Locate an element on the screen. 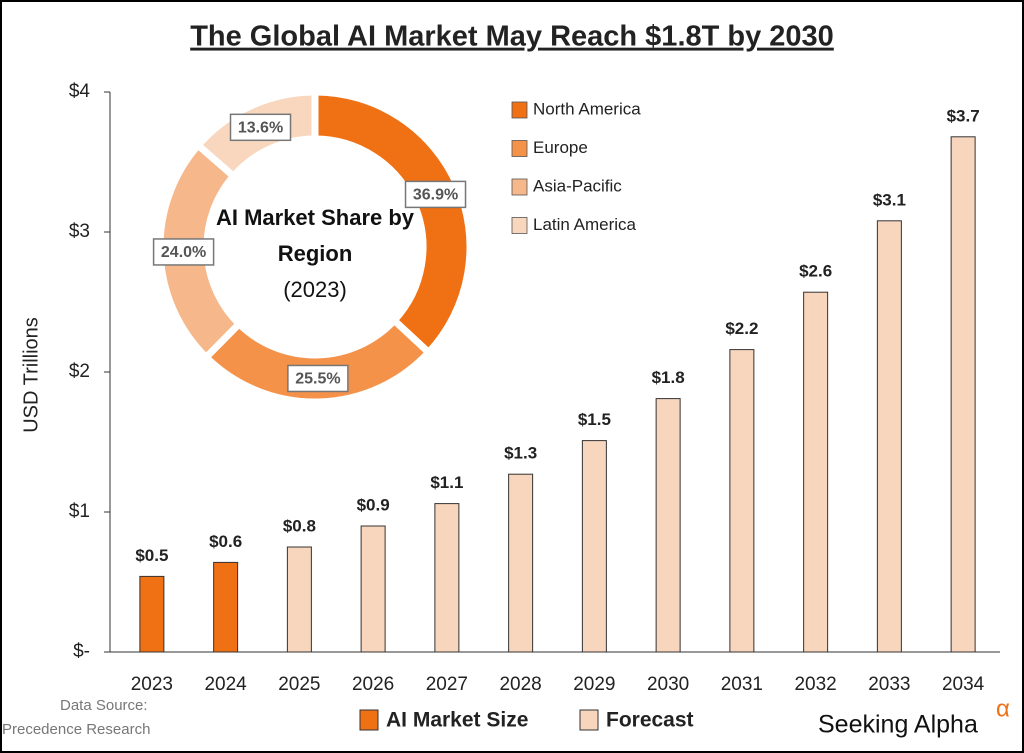  x-tick-label: 2032 is located at coordinates (815, 684).